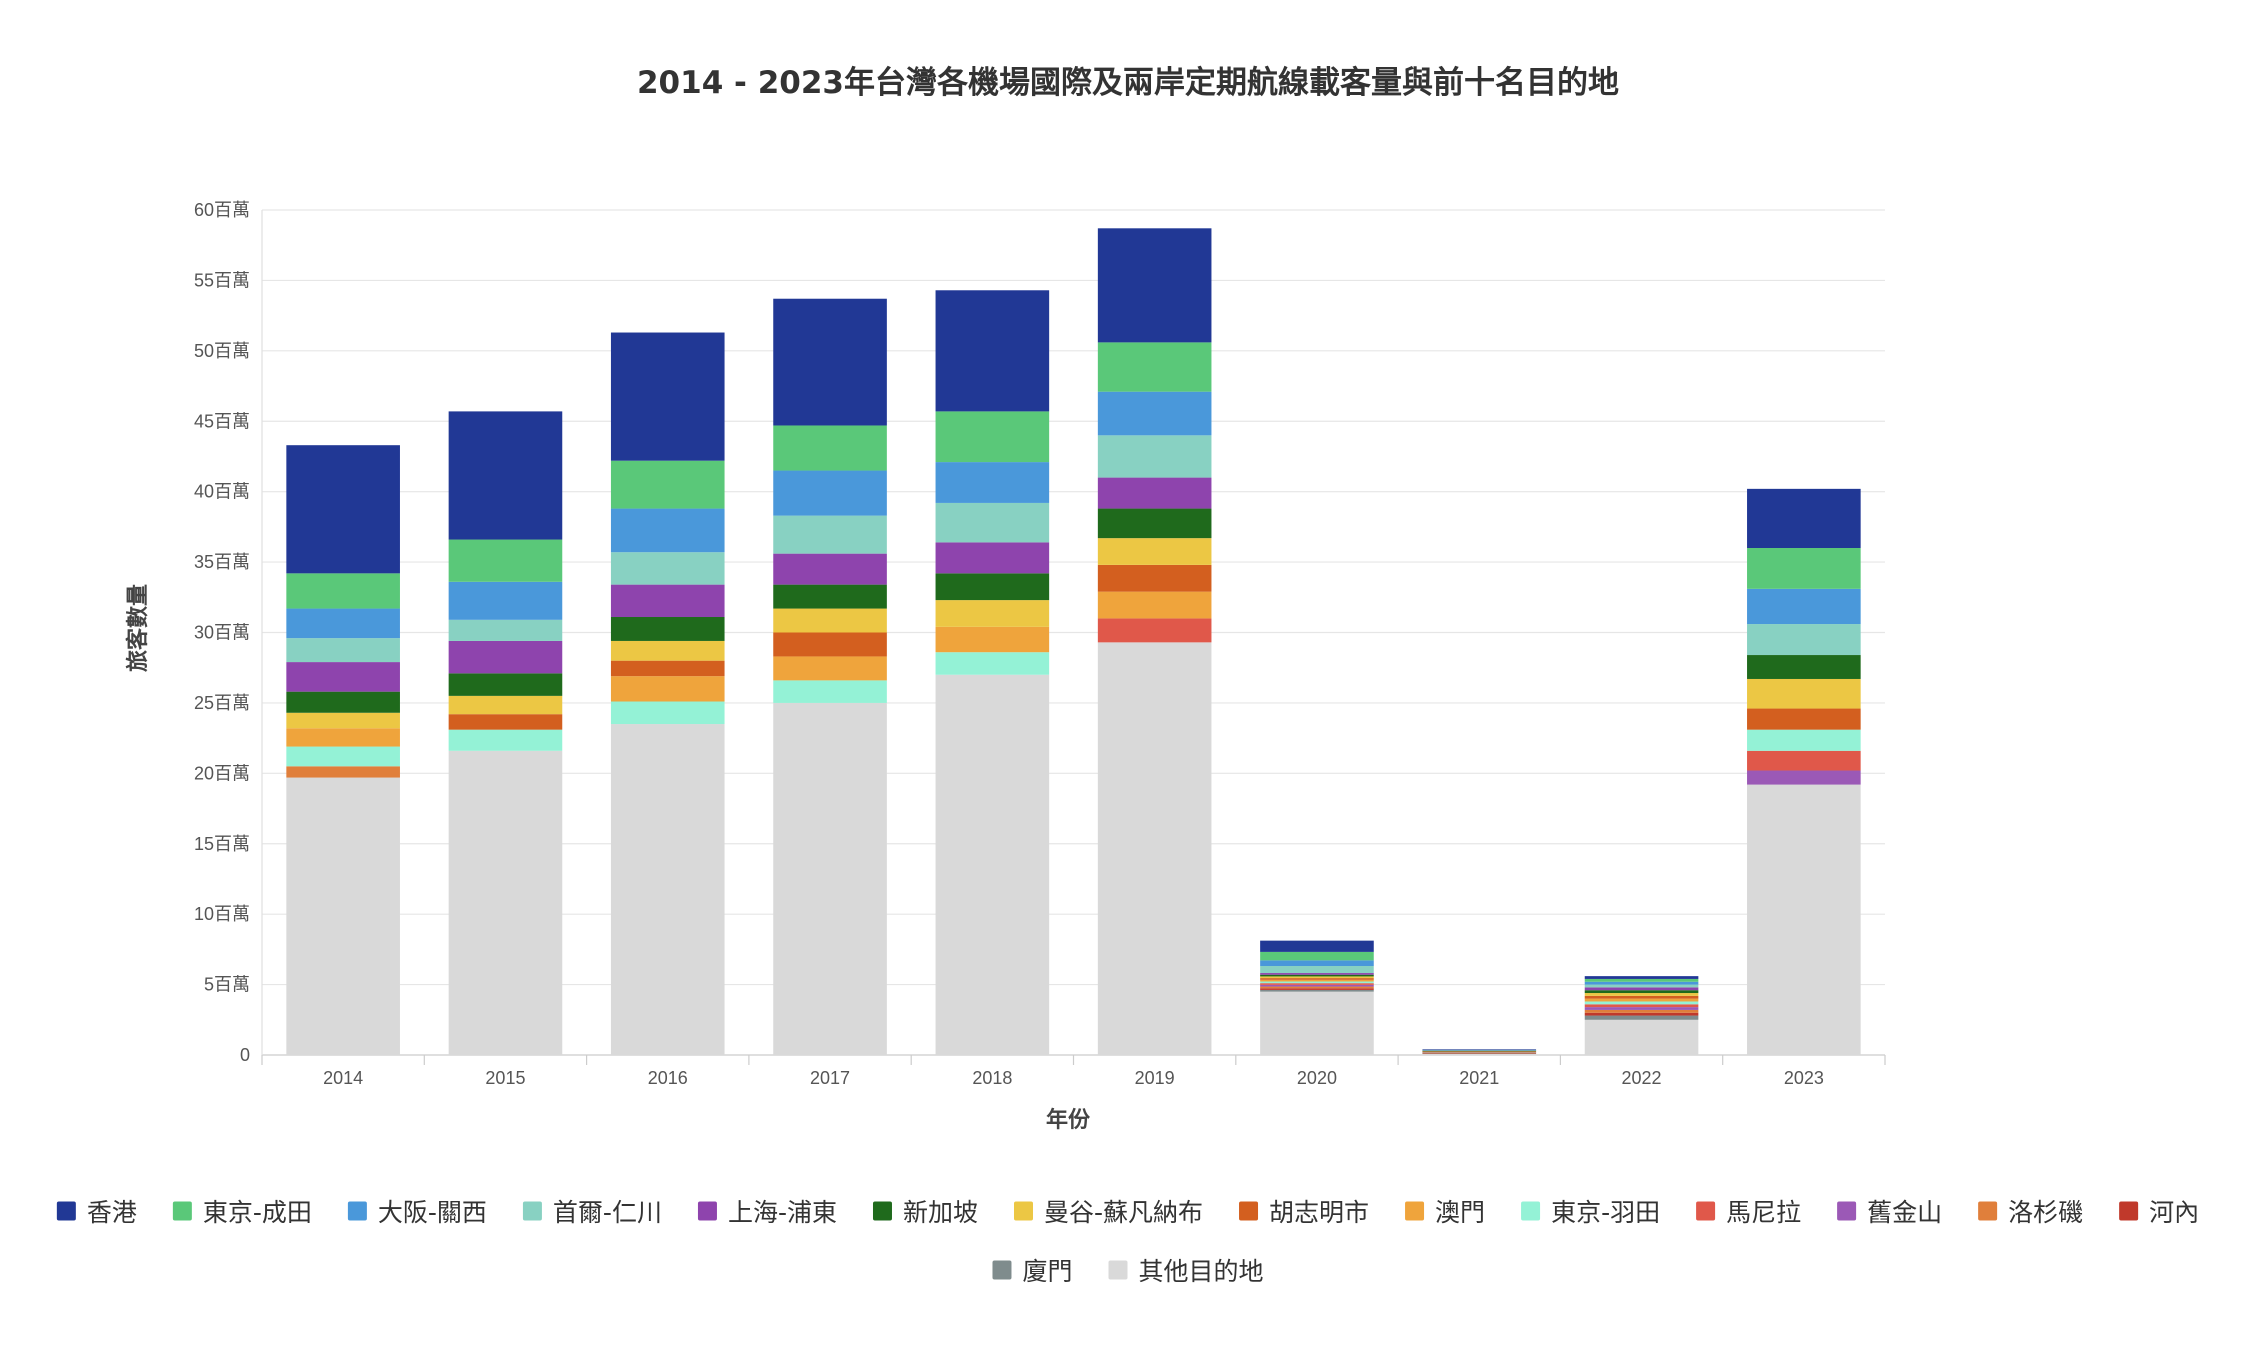  What do you see at coordinates (1460, 1212) in the screenshot?
I see `legend-label: 澳門` at bounding box center [1460, 1212].